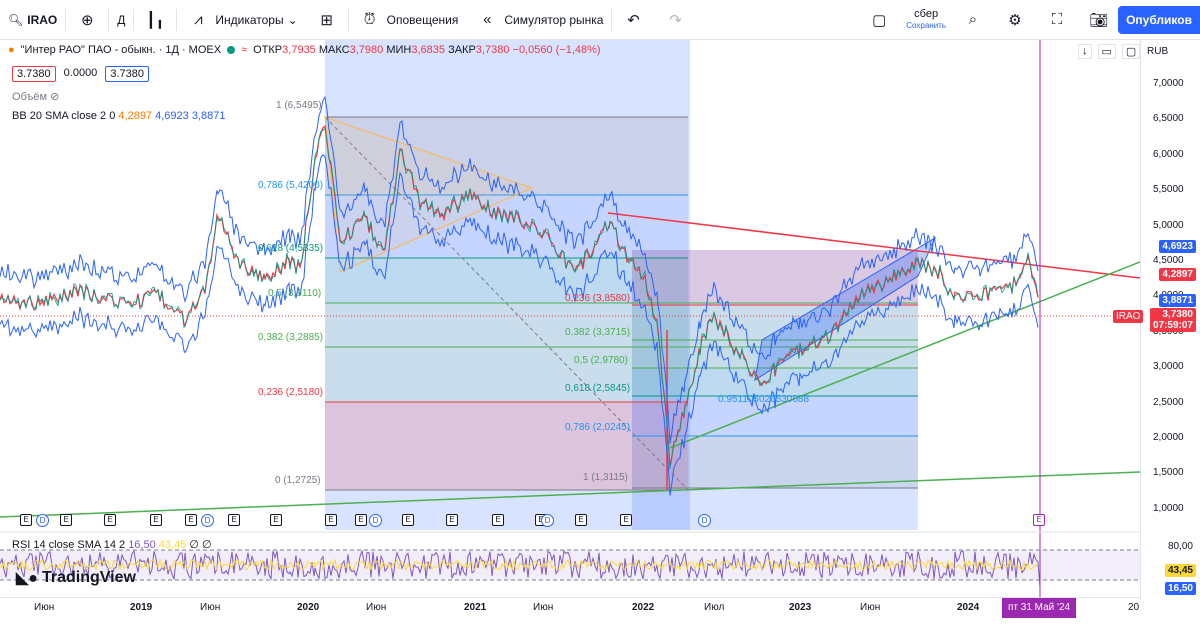 The width and height of the screenshot is (1200, 627). Describe the element at coordinates (926, 19) in the screenshot. I see `layout-name-button: сбер Сохранить` at that location.